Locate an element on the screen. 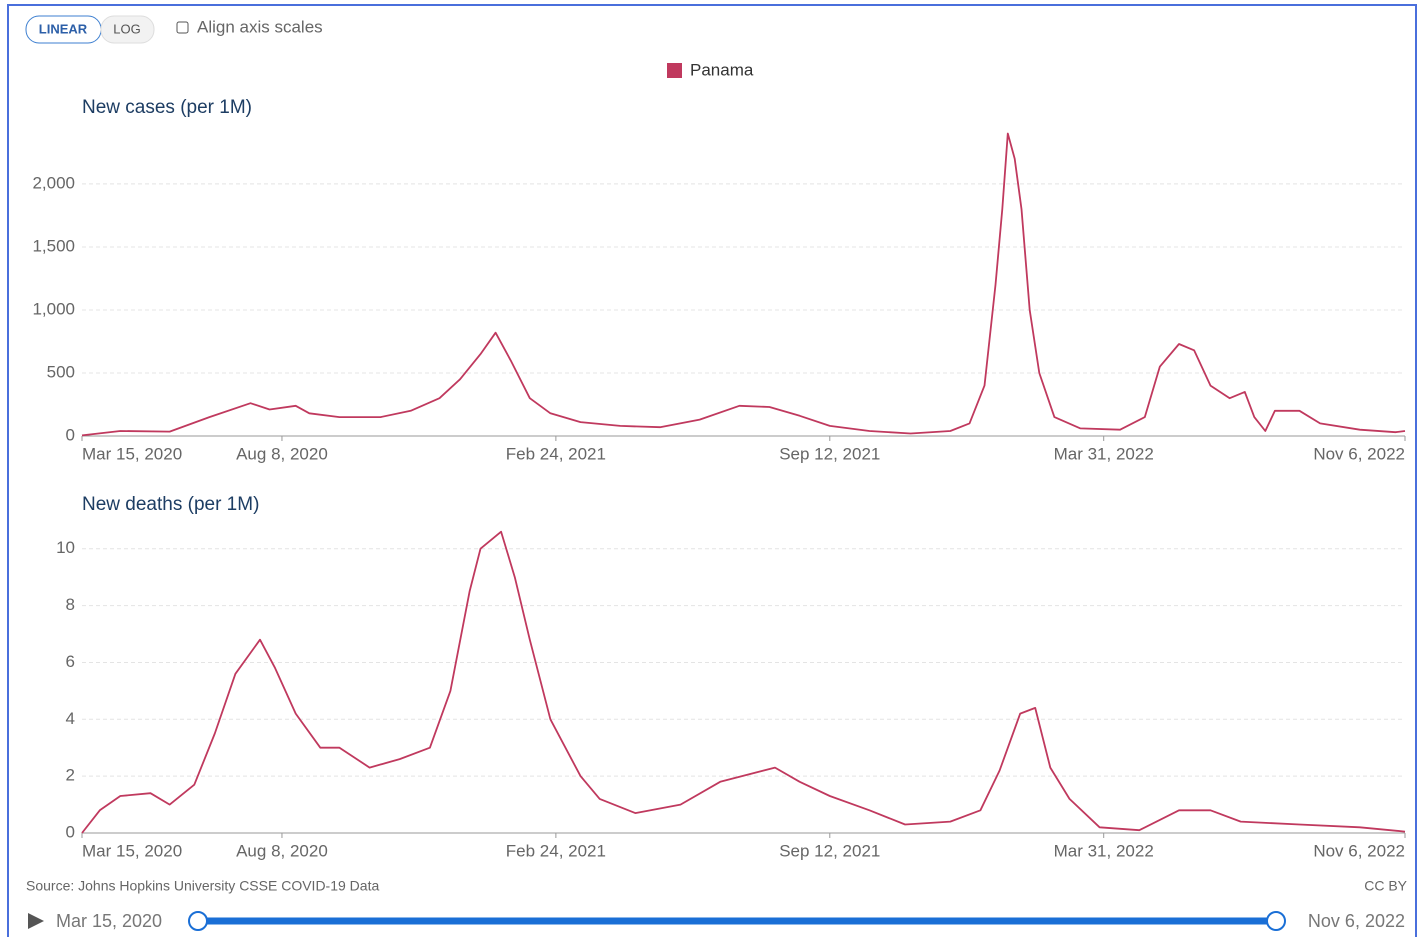 The width and height of the screenshot is (1427, 937). legend-swatch is located at coordinates (674, 70).